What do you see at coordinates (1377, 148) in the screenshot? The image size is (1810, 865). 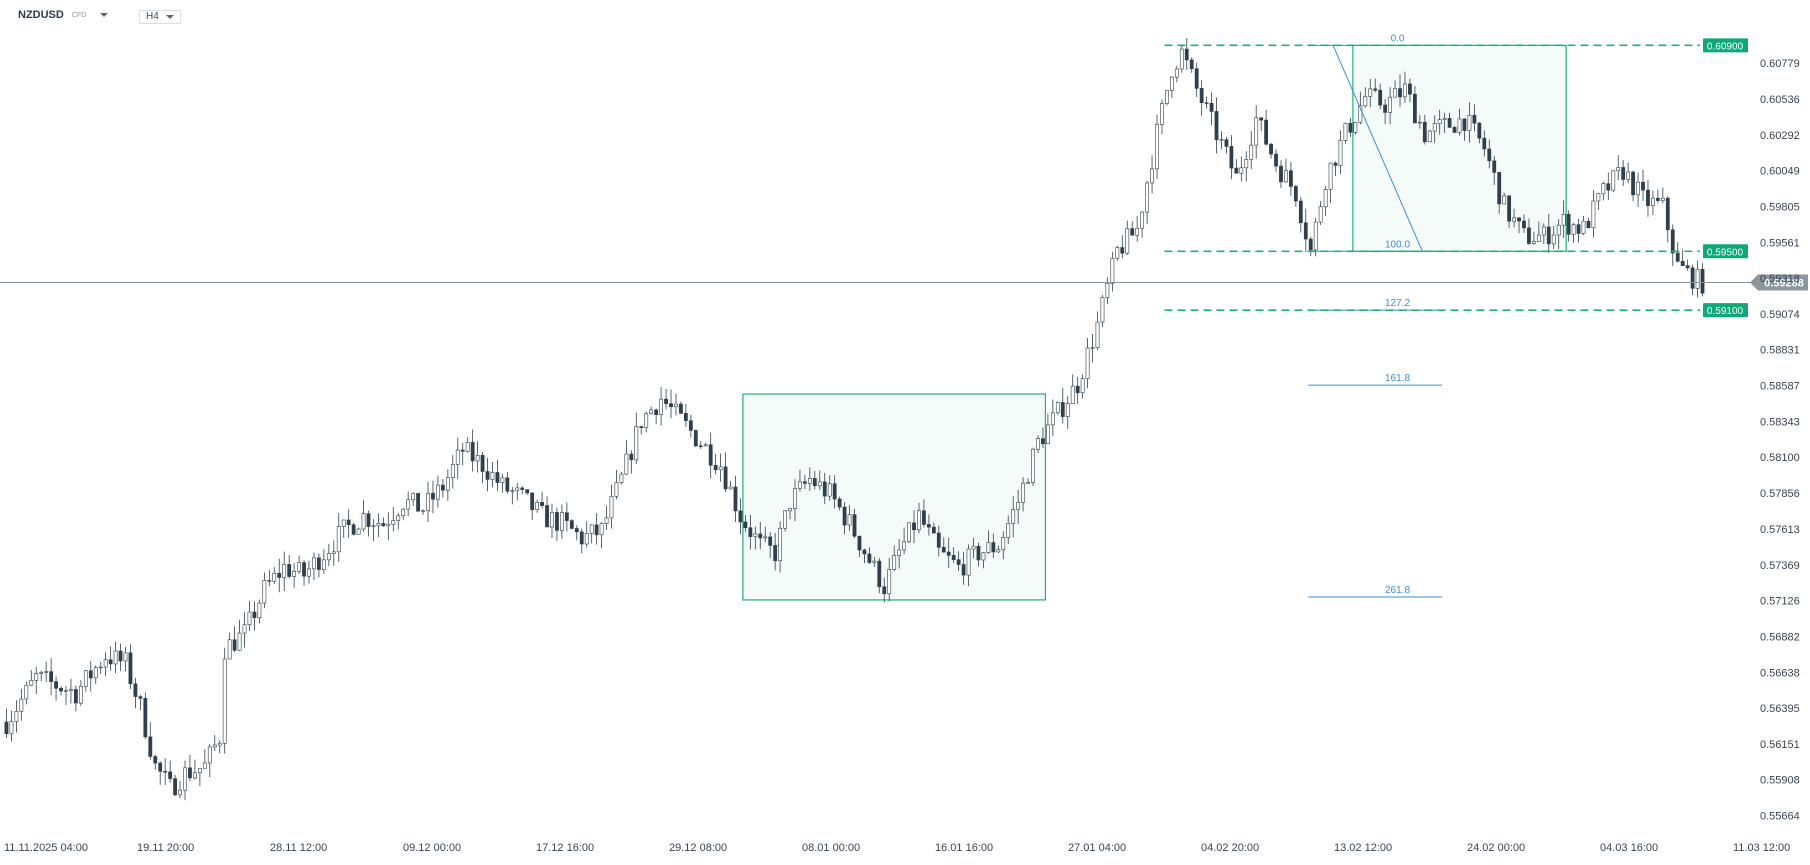 I see `fib-trend-line` at bounding box center [1377, 148].